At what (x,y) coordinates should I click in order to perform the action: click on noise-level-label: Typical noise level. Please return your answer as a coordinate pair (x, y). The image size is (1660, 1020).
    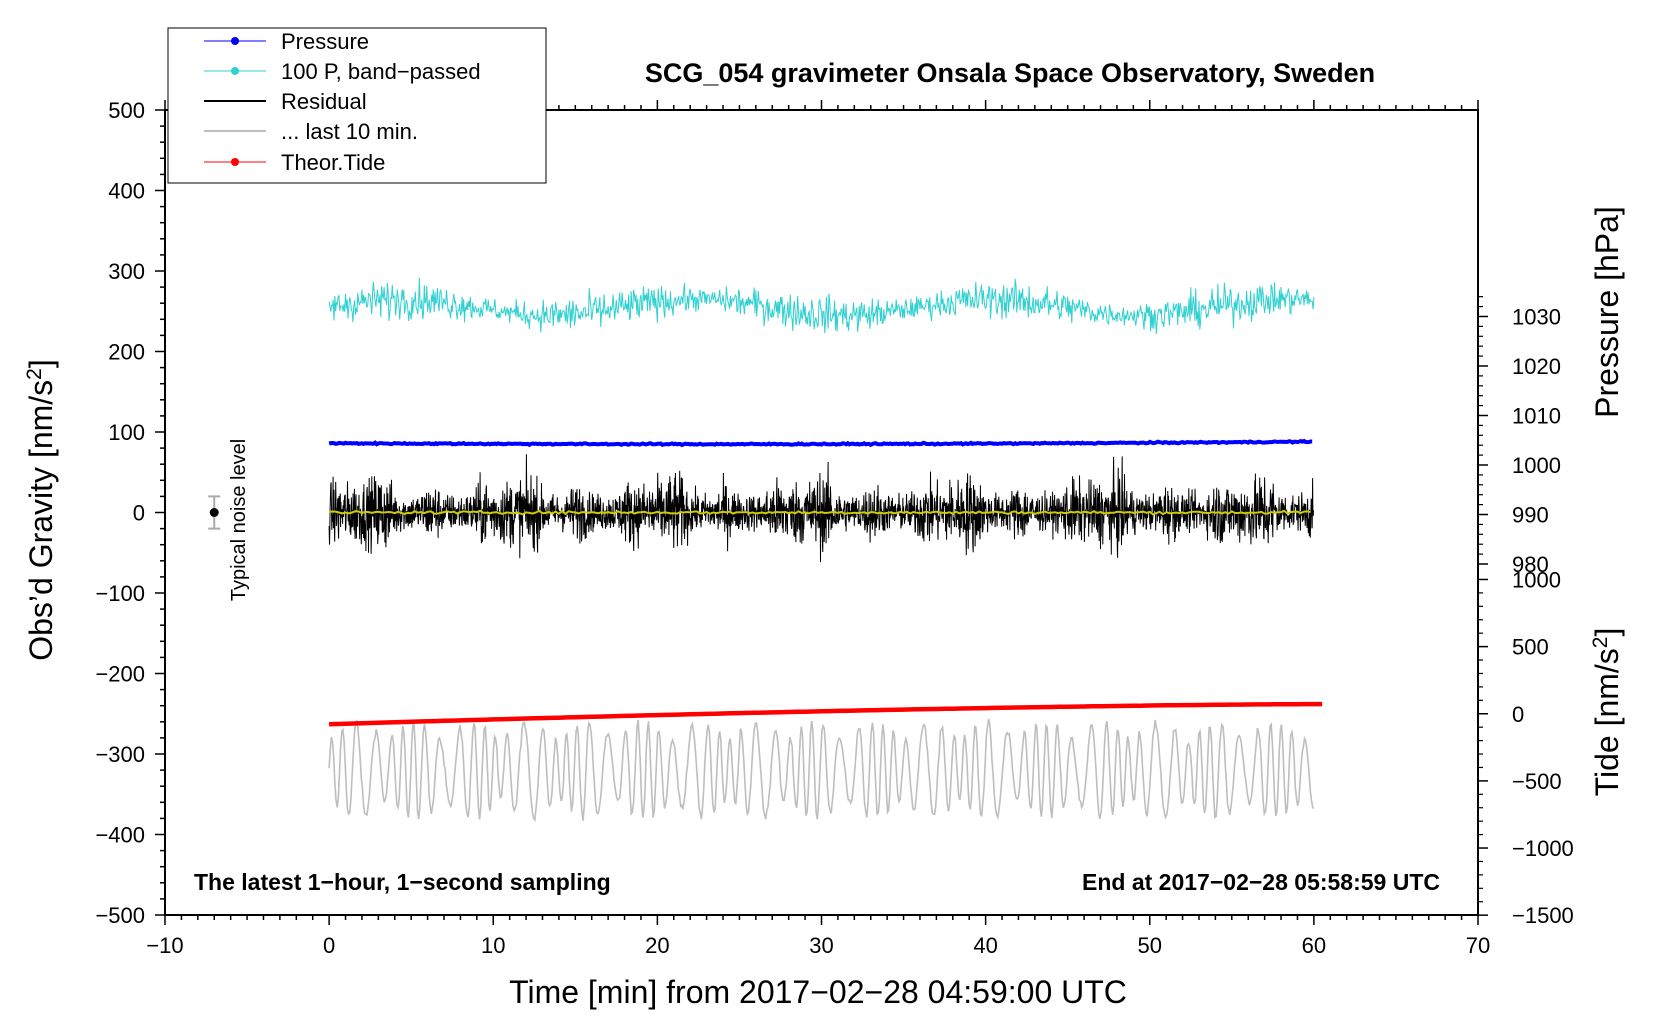
    Looking at the image, I should click on (239, 520).